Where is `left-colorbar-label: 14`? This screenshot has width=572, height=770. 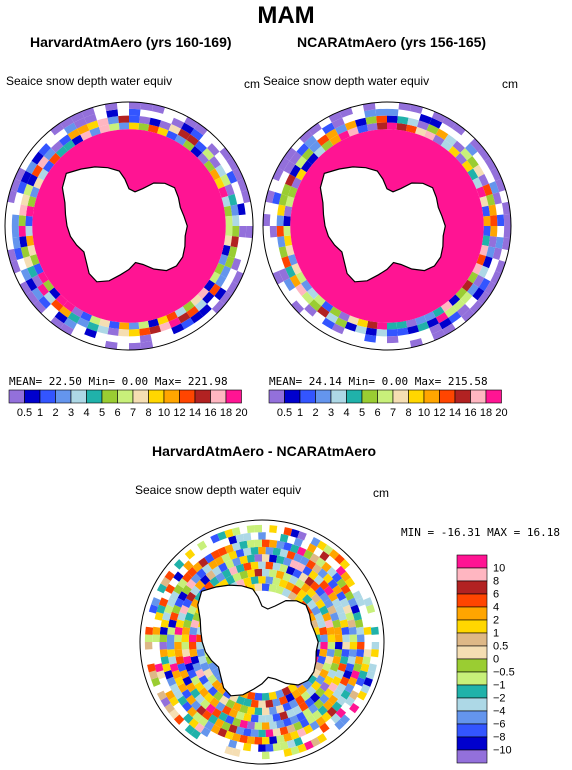 left-colorbar-label: 14 is located at coordinates (195, 413).